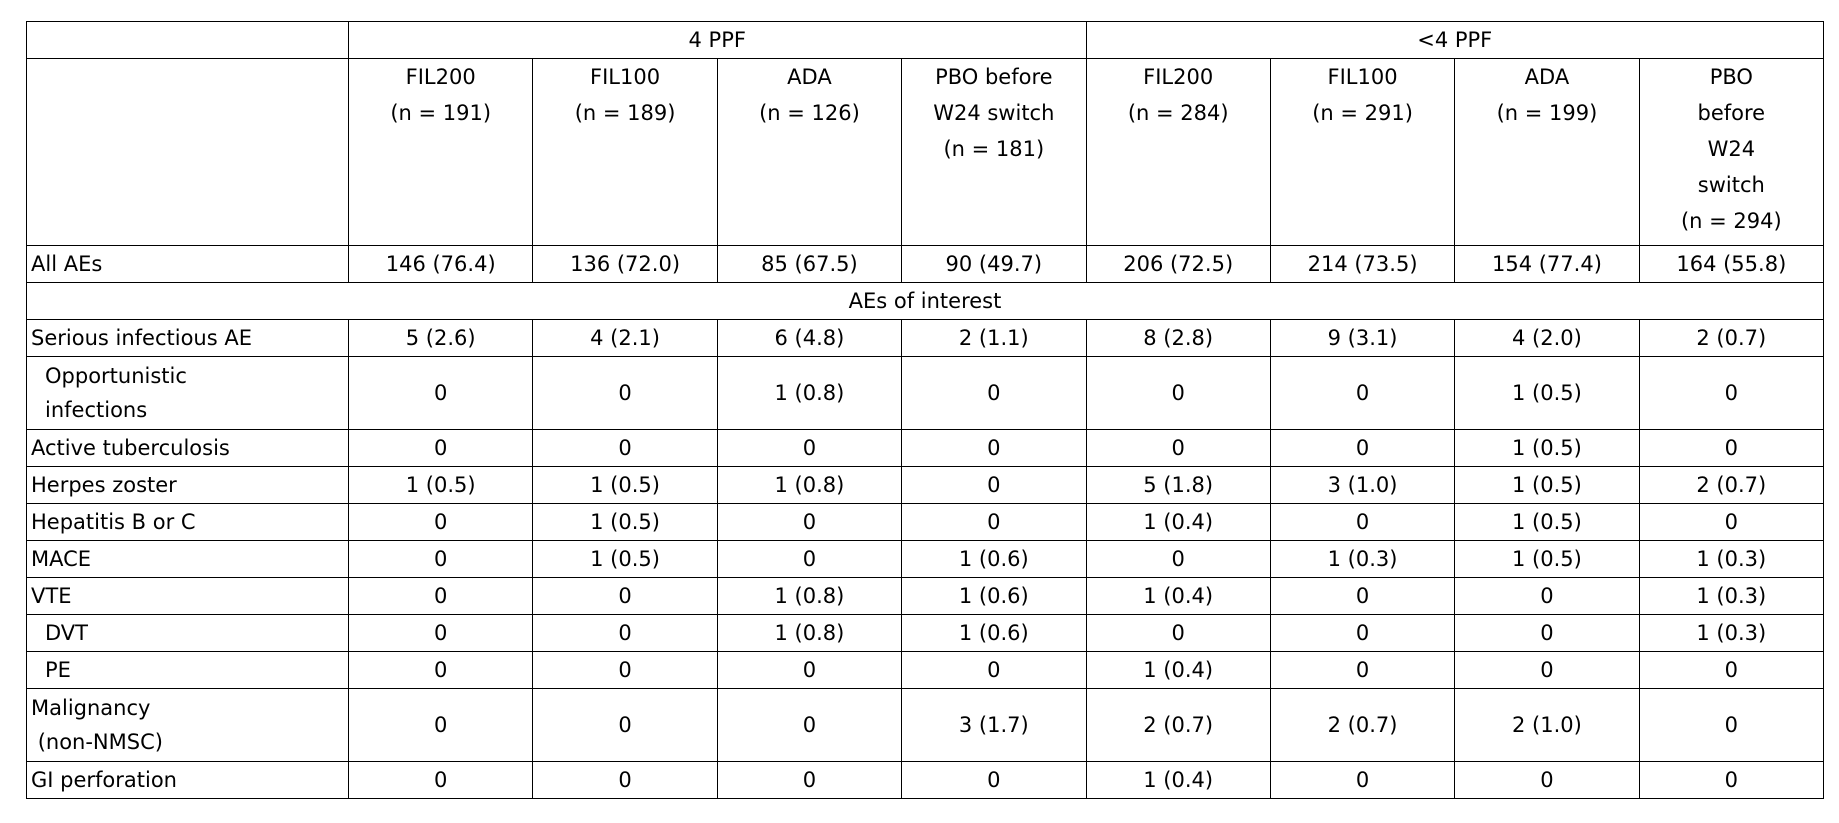 The height and width of the screenshot is (823, 1839). Describe the element at coordinates (441, 113) in the screenshot. I see `header-line: (n = 191)` at that location.